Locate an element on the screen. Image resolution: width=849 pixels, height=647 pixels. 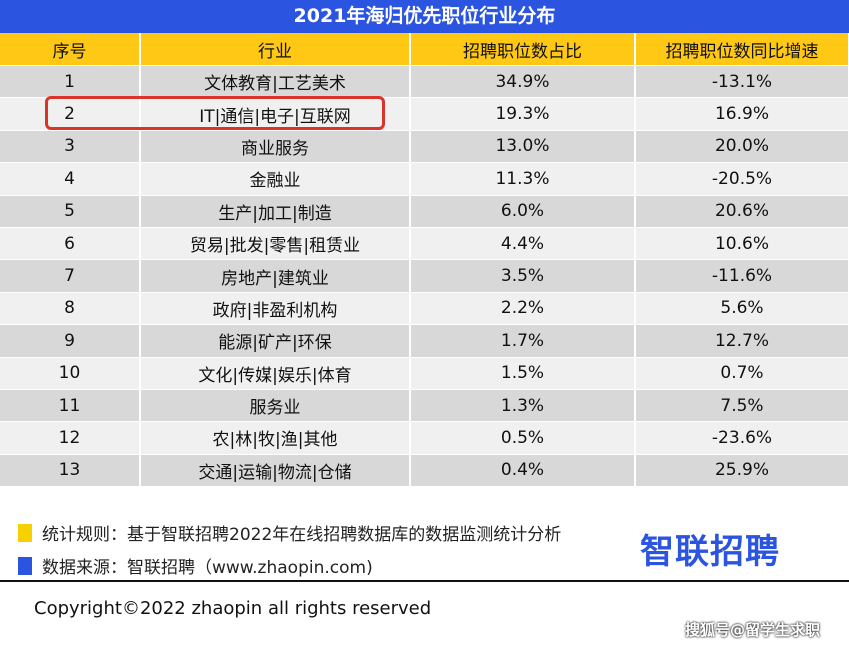
divider is located at coordinates (424, 581).